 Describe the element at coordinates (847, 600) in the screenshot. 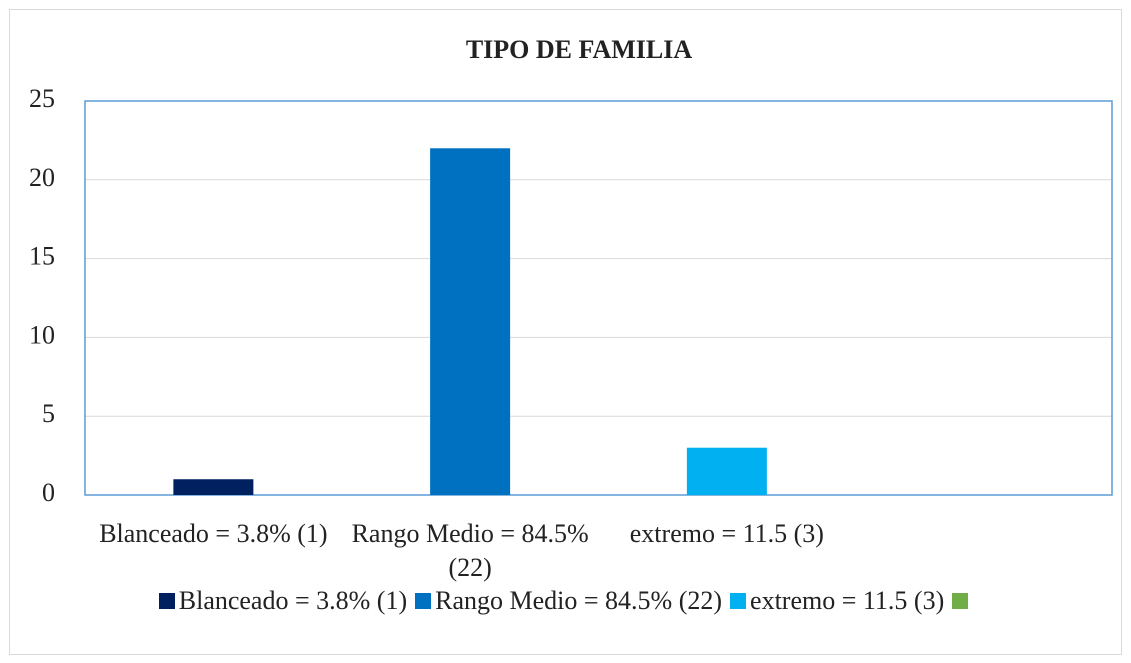

I see `legend-label: extremo = 11.5 (3)` at that location.